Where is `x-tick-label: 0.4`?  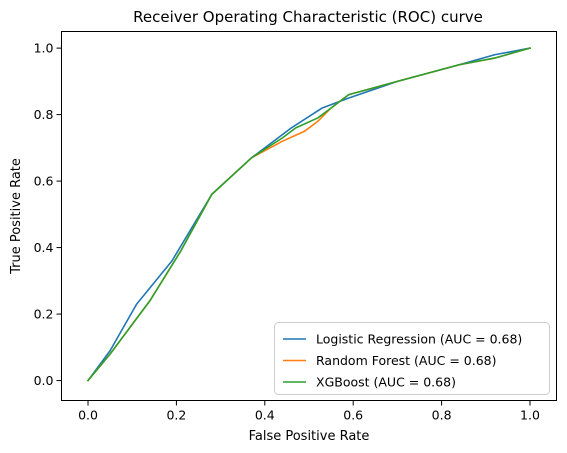
x-tick-label: 0.4 is located at coordinates (265, 415).